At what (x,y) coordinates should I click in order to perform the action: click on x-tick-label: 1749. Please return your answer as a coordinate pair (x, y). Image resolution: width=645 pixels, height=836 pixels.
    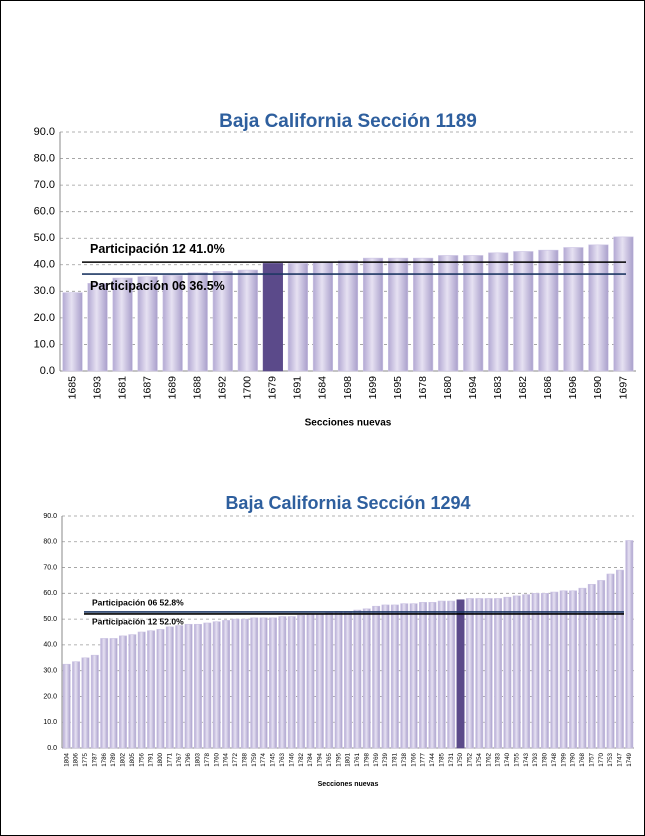
    Looking at the image, I should click on (629, 759).